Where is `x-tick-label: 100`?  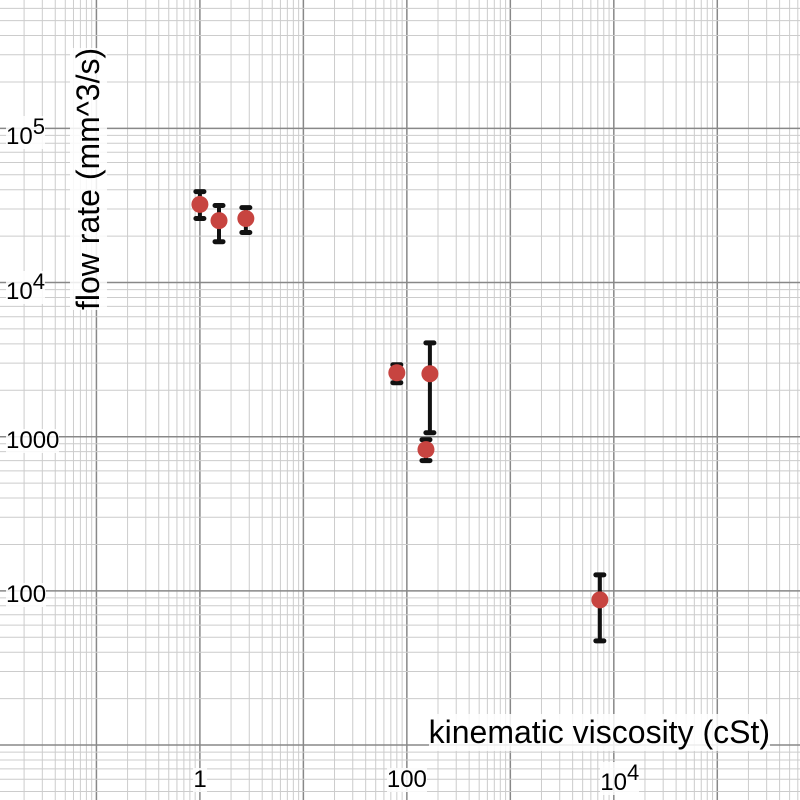 x-tick-label: 100 is located at coordinates (406, 779).